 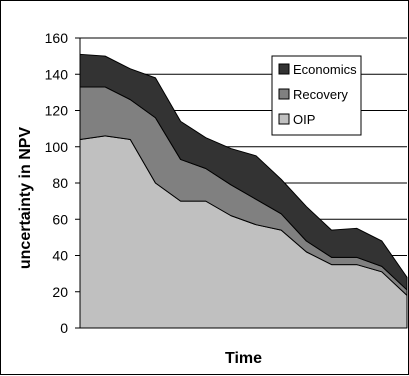 I want to click on legend-swatch-recovery, so click(x=284, y=94).